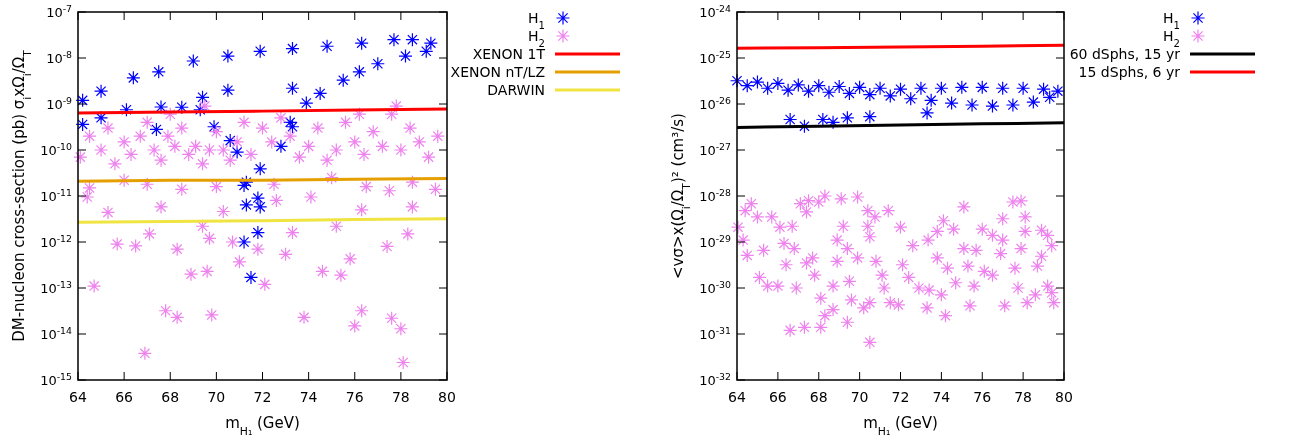  Describe the element at coordinates (715, 57) in the screenshot. I see `y-tick-label: 10$^{-25}$` at that location.